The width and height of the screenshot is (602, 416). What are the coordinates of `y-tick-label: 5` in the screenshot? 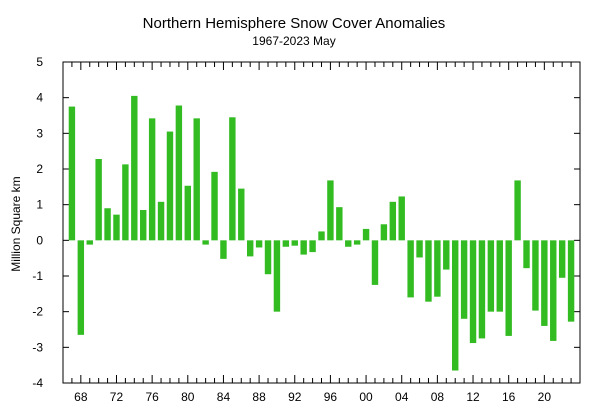 It's located at (39, 62).